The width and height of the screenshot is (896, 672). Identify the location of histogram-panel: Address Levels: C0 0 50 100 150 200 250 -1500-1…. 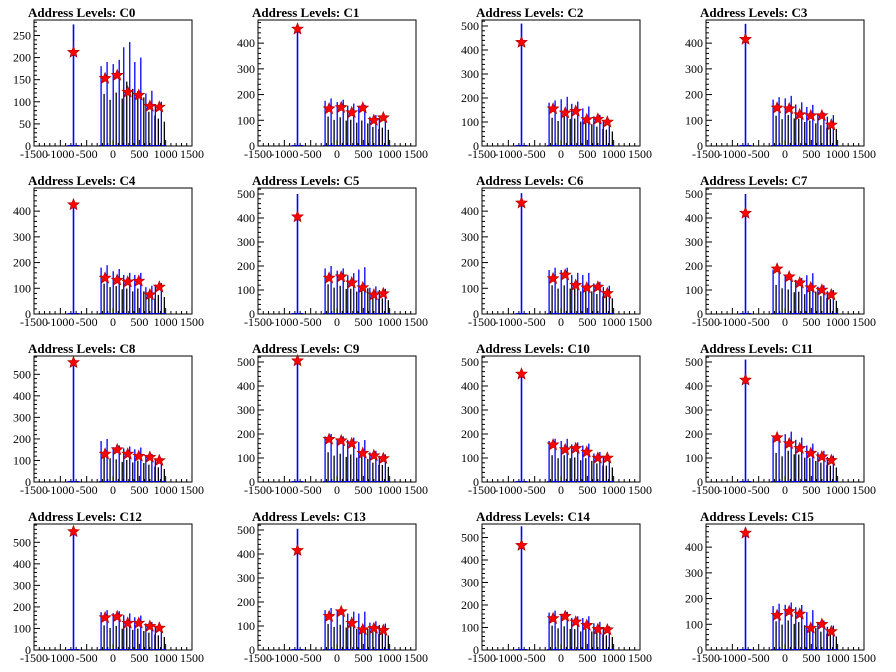
(108, 83).